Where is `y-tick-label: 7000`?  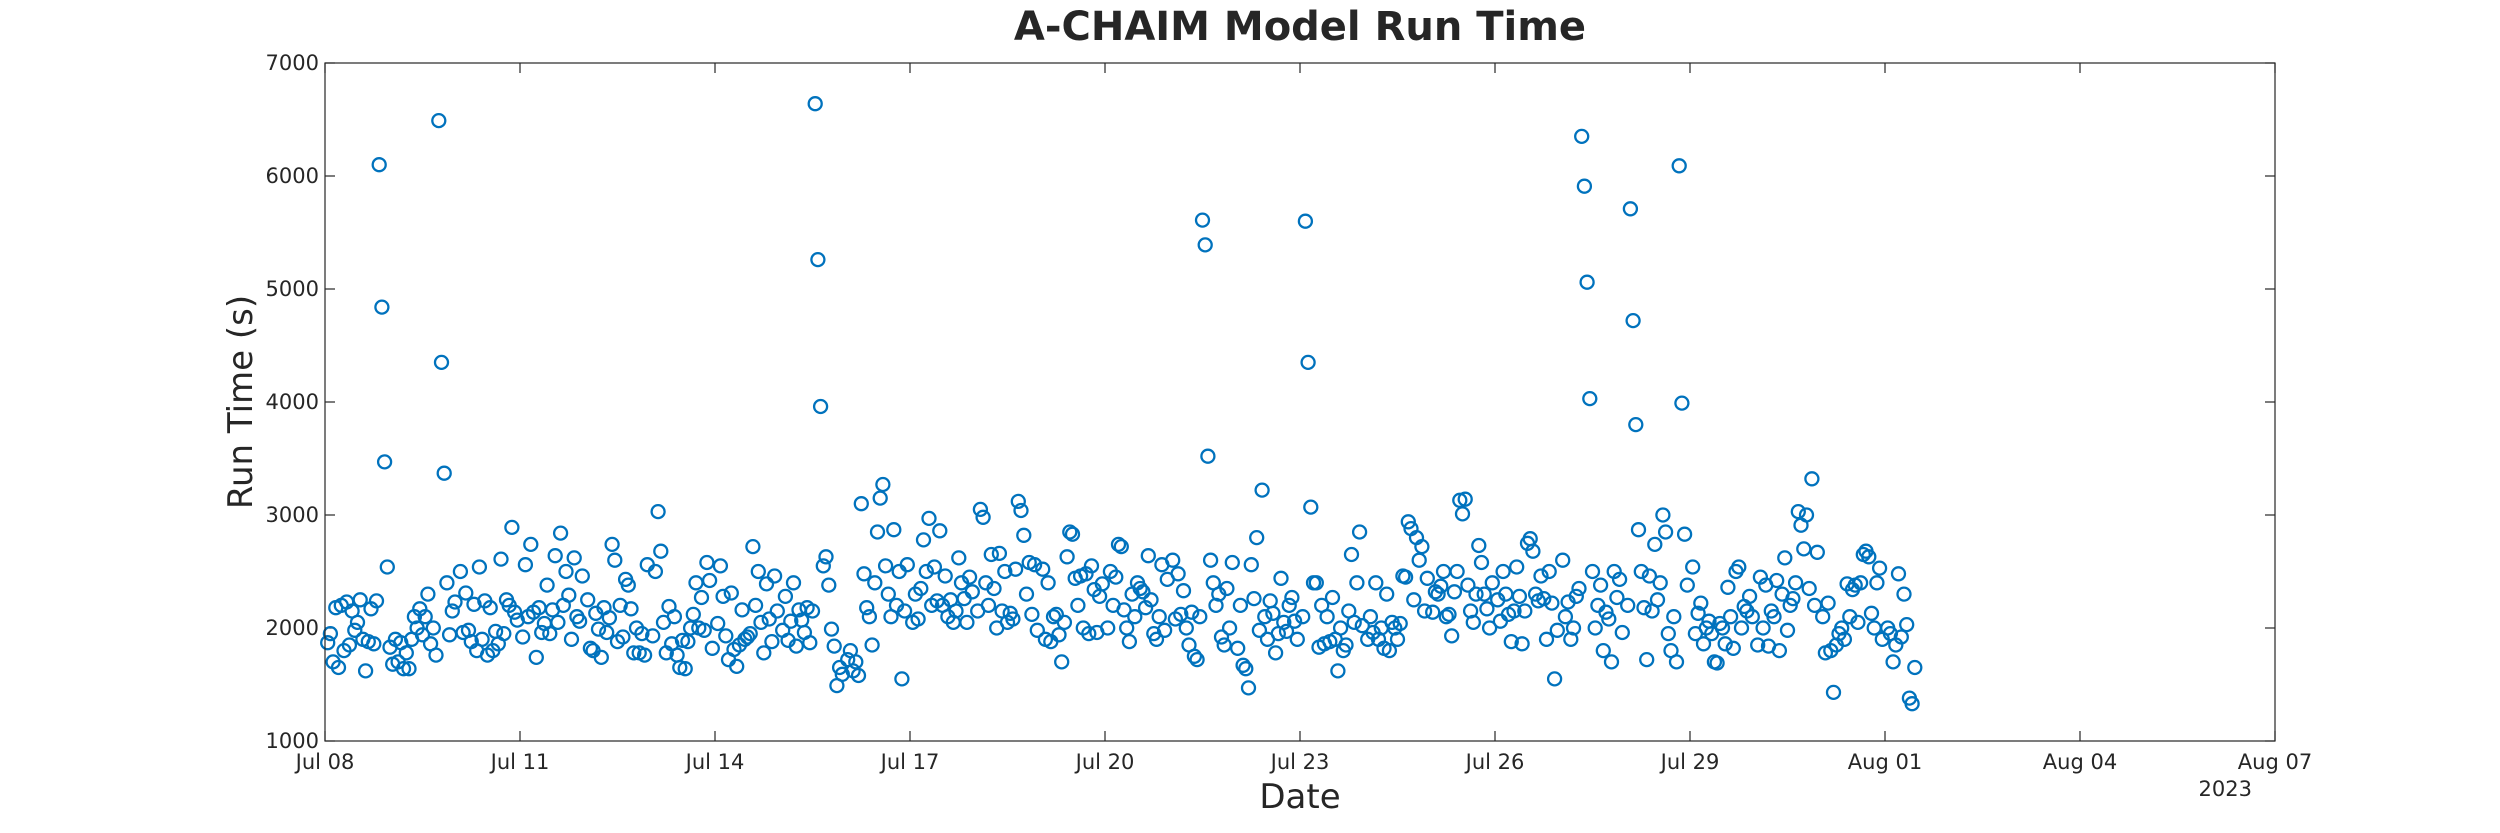
y-tick-label: 7000 is located at coordinates (292, 63).